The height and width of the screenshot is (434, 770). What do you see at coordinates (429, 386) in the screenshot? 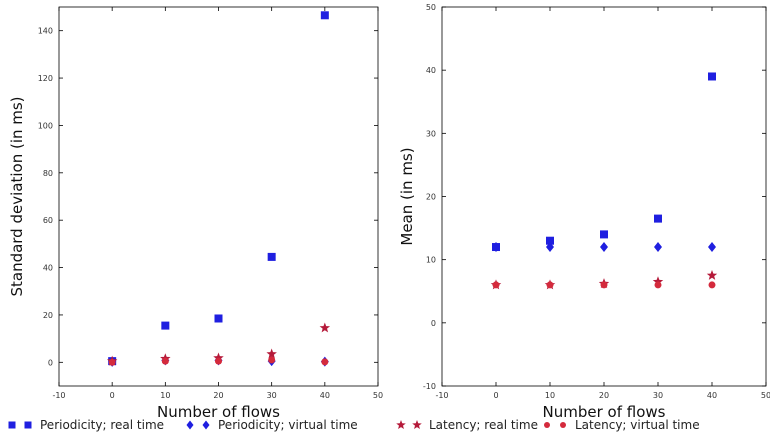
I see `y-tick-label: -10` at bounding box center [429, 386].